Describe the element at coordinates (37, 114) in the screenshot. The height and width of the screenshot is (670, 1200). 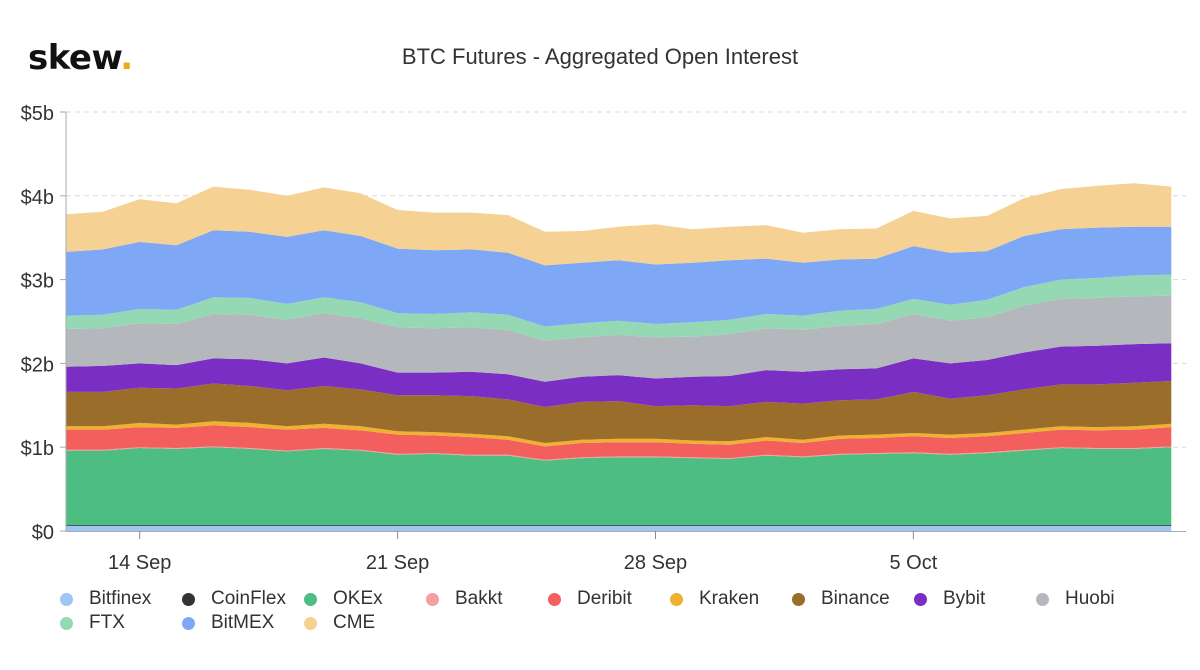
I see `y-tick-label: $5b` at that location.